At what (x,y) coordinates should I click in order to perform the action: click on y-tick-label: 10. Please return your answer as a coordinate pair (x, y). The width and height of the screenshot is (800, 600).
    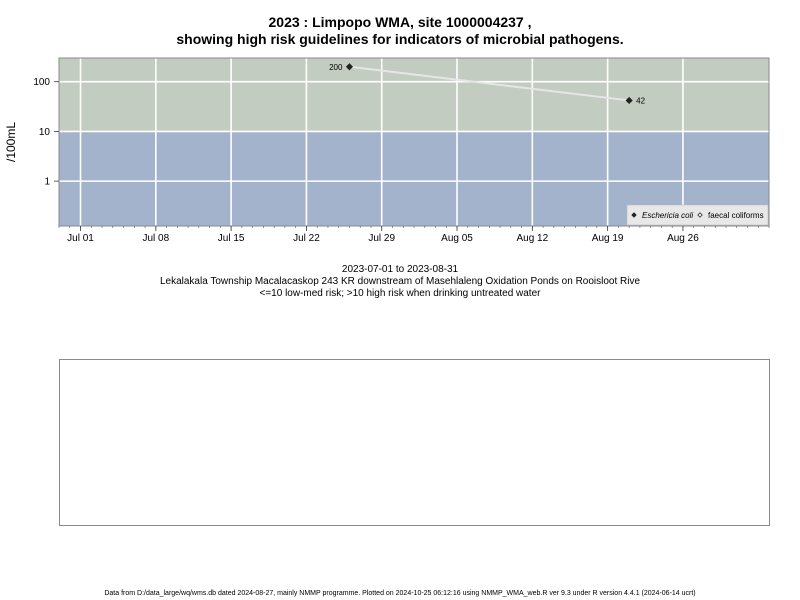
    Looking at the image, I should click on (45, 132).